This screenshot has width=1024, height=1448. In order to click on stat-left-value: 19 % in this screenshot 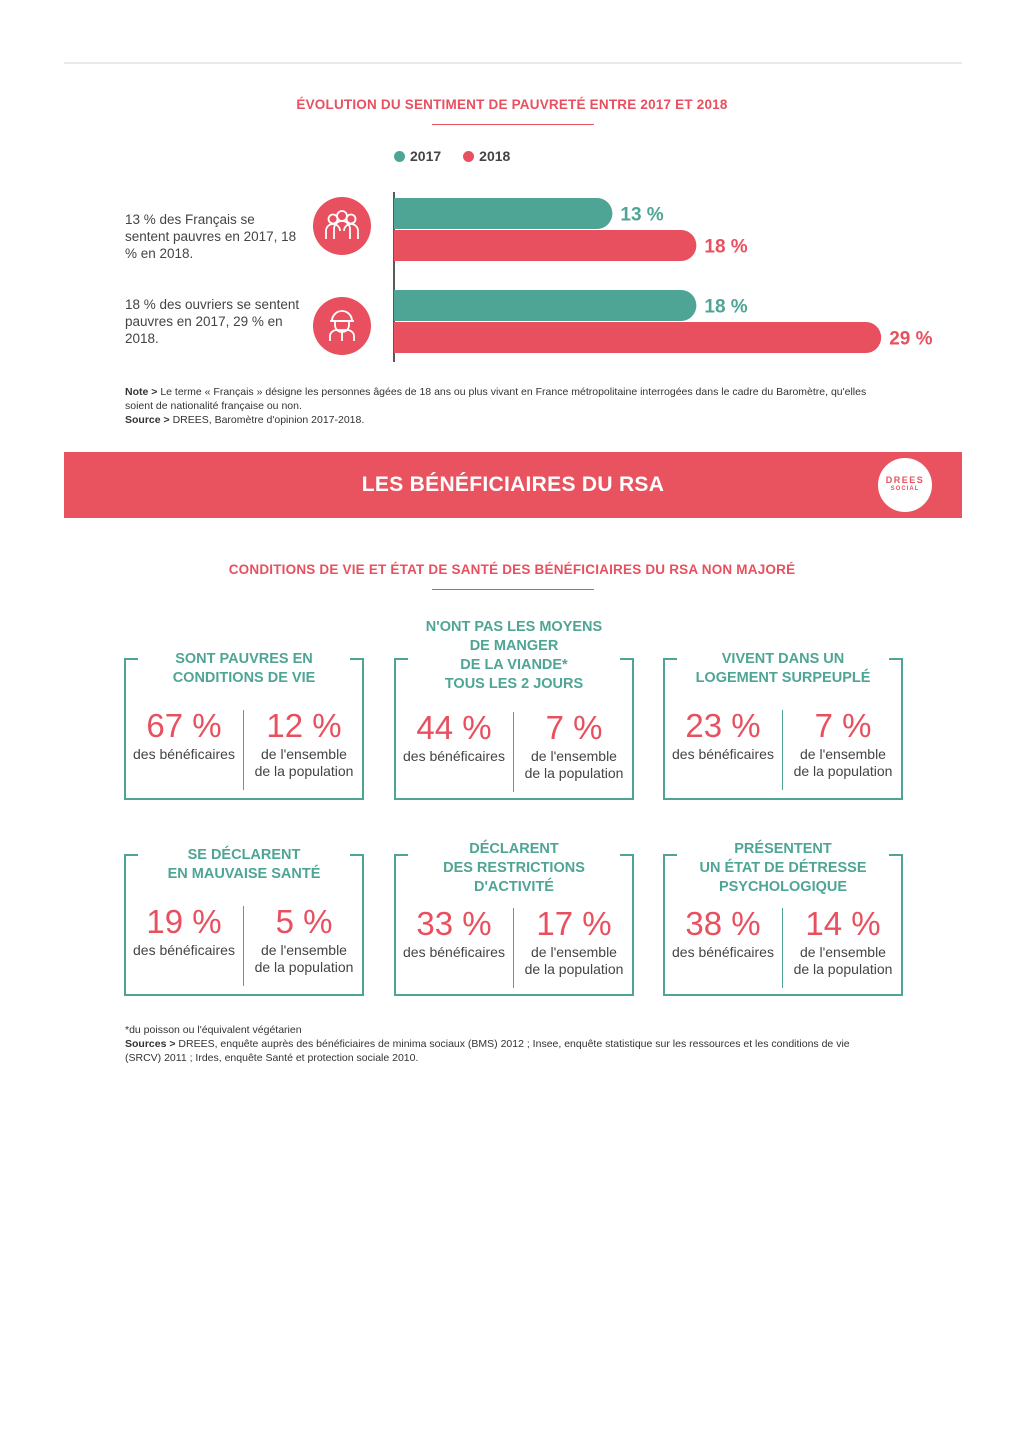, I will do `click(184, 921)`.